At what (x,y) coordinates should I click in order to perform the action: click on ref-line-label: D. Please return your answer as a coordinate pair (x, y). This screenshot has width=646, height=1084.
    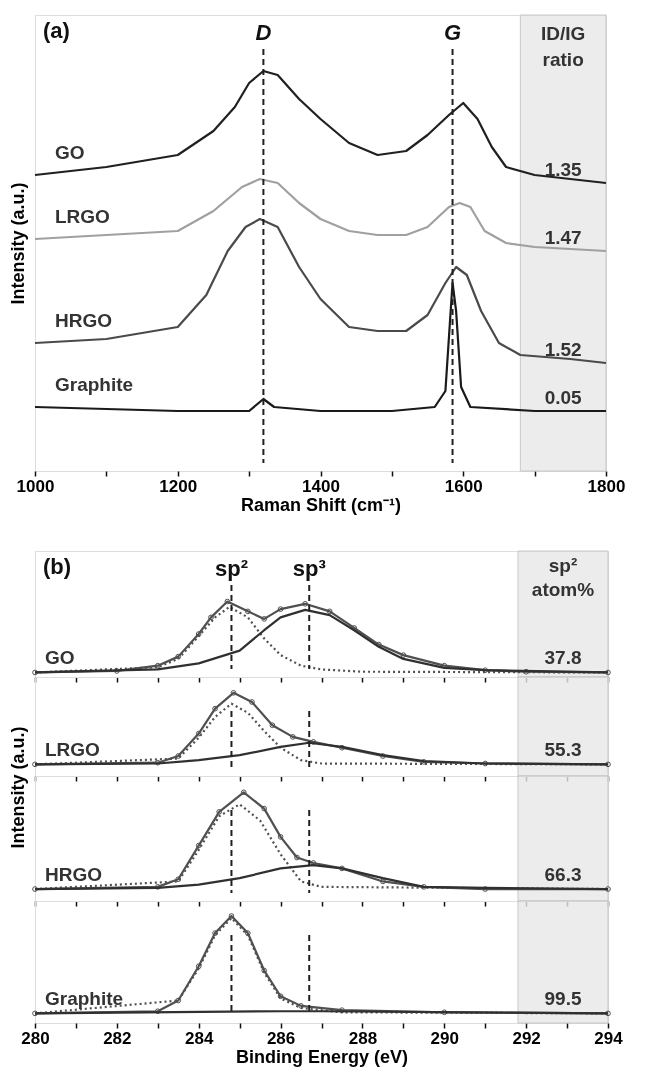
    Looking at the image, I should click on (263, 32).